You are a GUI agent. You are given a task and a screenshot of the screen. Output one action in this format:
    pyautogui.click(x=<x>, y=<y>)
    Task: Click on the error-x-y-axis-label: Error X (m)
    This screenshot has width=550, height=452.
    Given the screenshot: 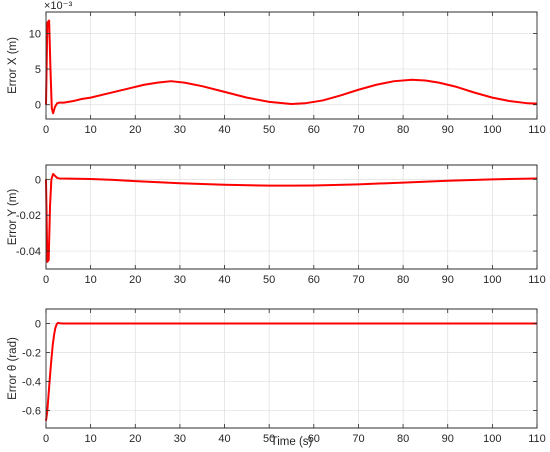 What is the action you would take?
    pyautogui.click(x=13, y=65)
    